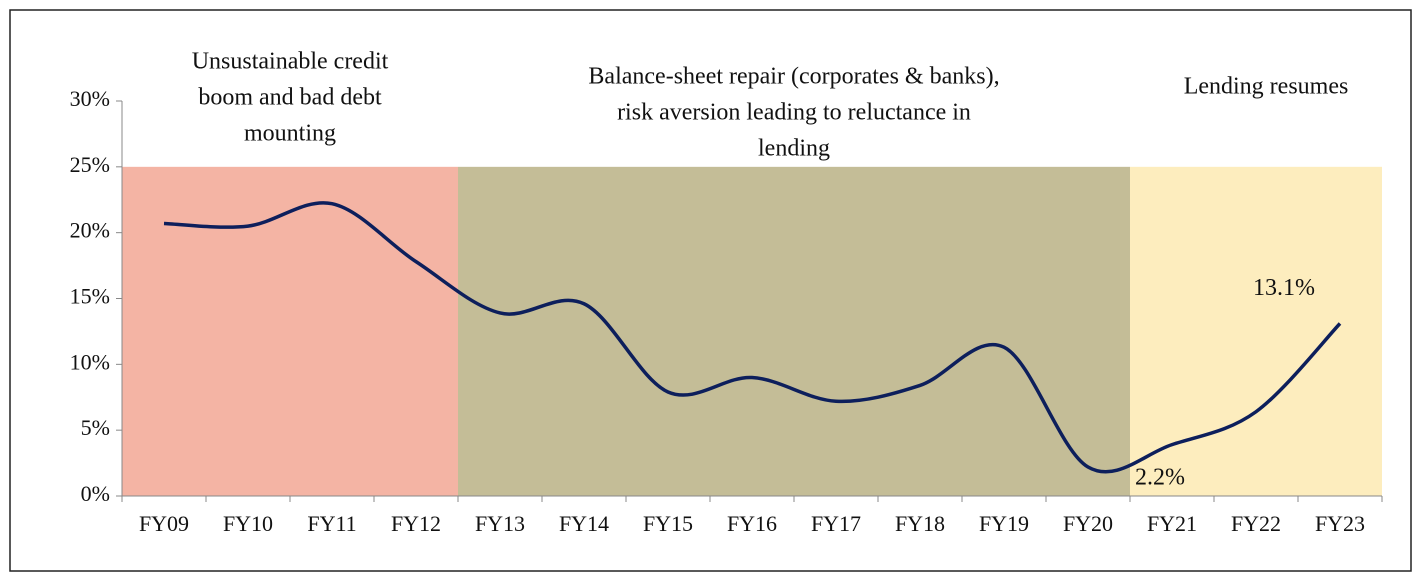 The image size is (1422, 582). What do you see at coordinates (164, 523) in the screenshot?
I see `x-tick-label: FY09` at bounding box center [164, 523].